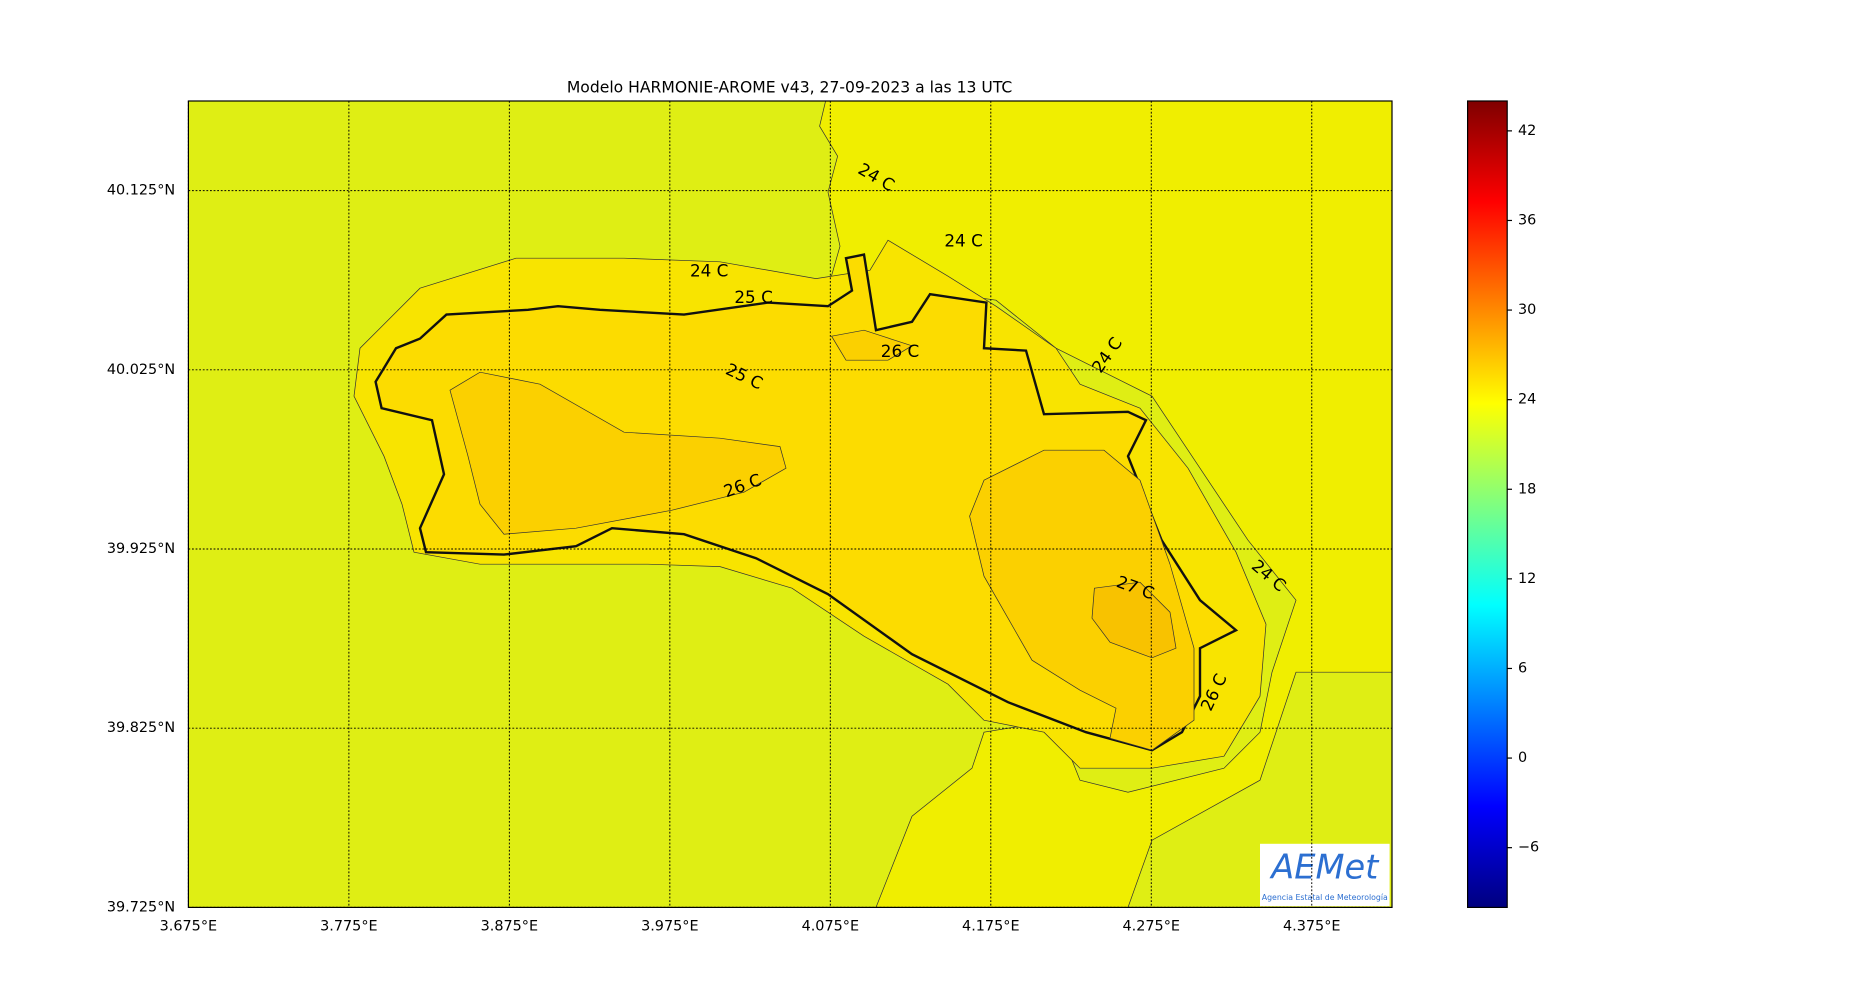 The image size is (1866, 1000). I want to click on x-tick-label: 3.775°E, so click(348, 927).